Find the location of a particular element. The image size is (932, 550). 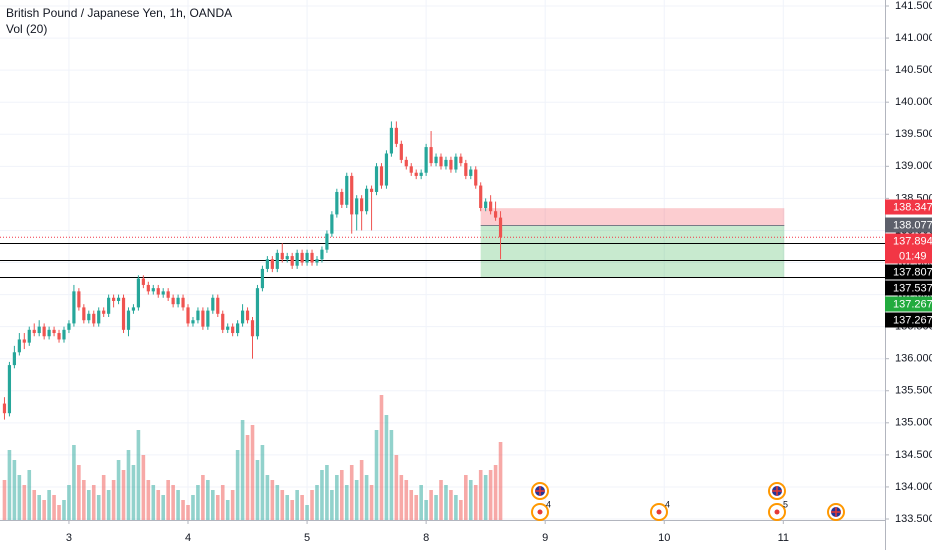

price-tag-label: 137.807 is located at coordinates (912, 272).